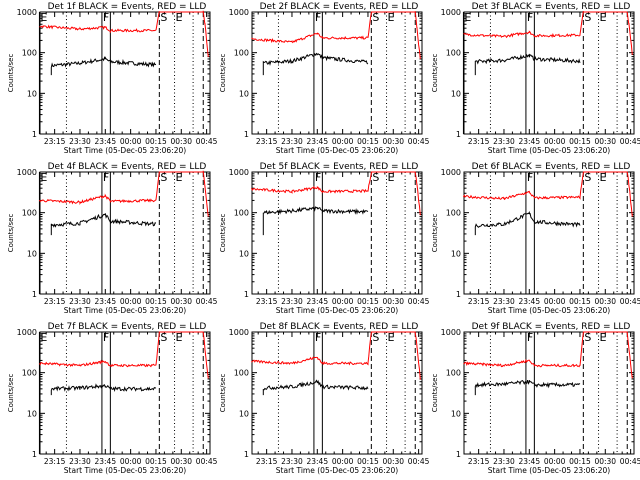 The height and width of the screenshot is (480, 640). I want to click on chart-title: Det 6f BLACK = Events, RED = LLD, so click(551, 167).